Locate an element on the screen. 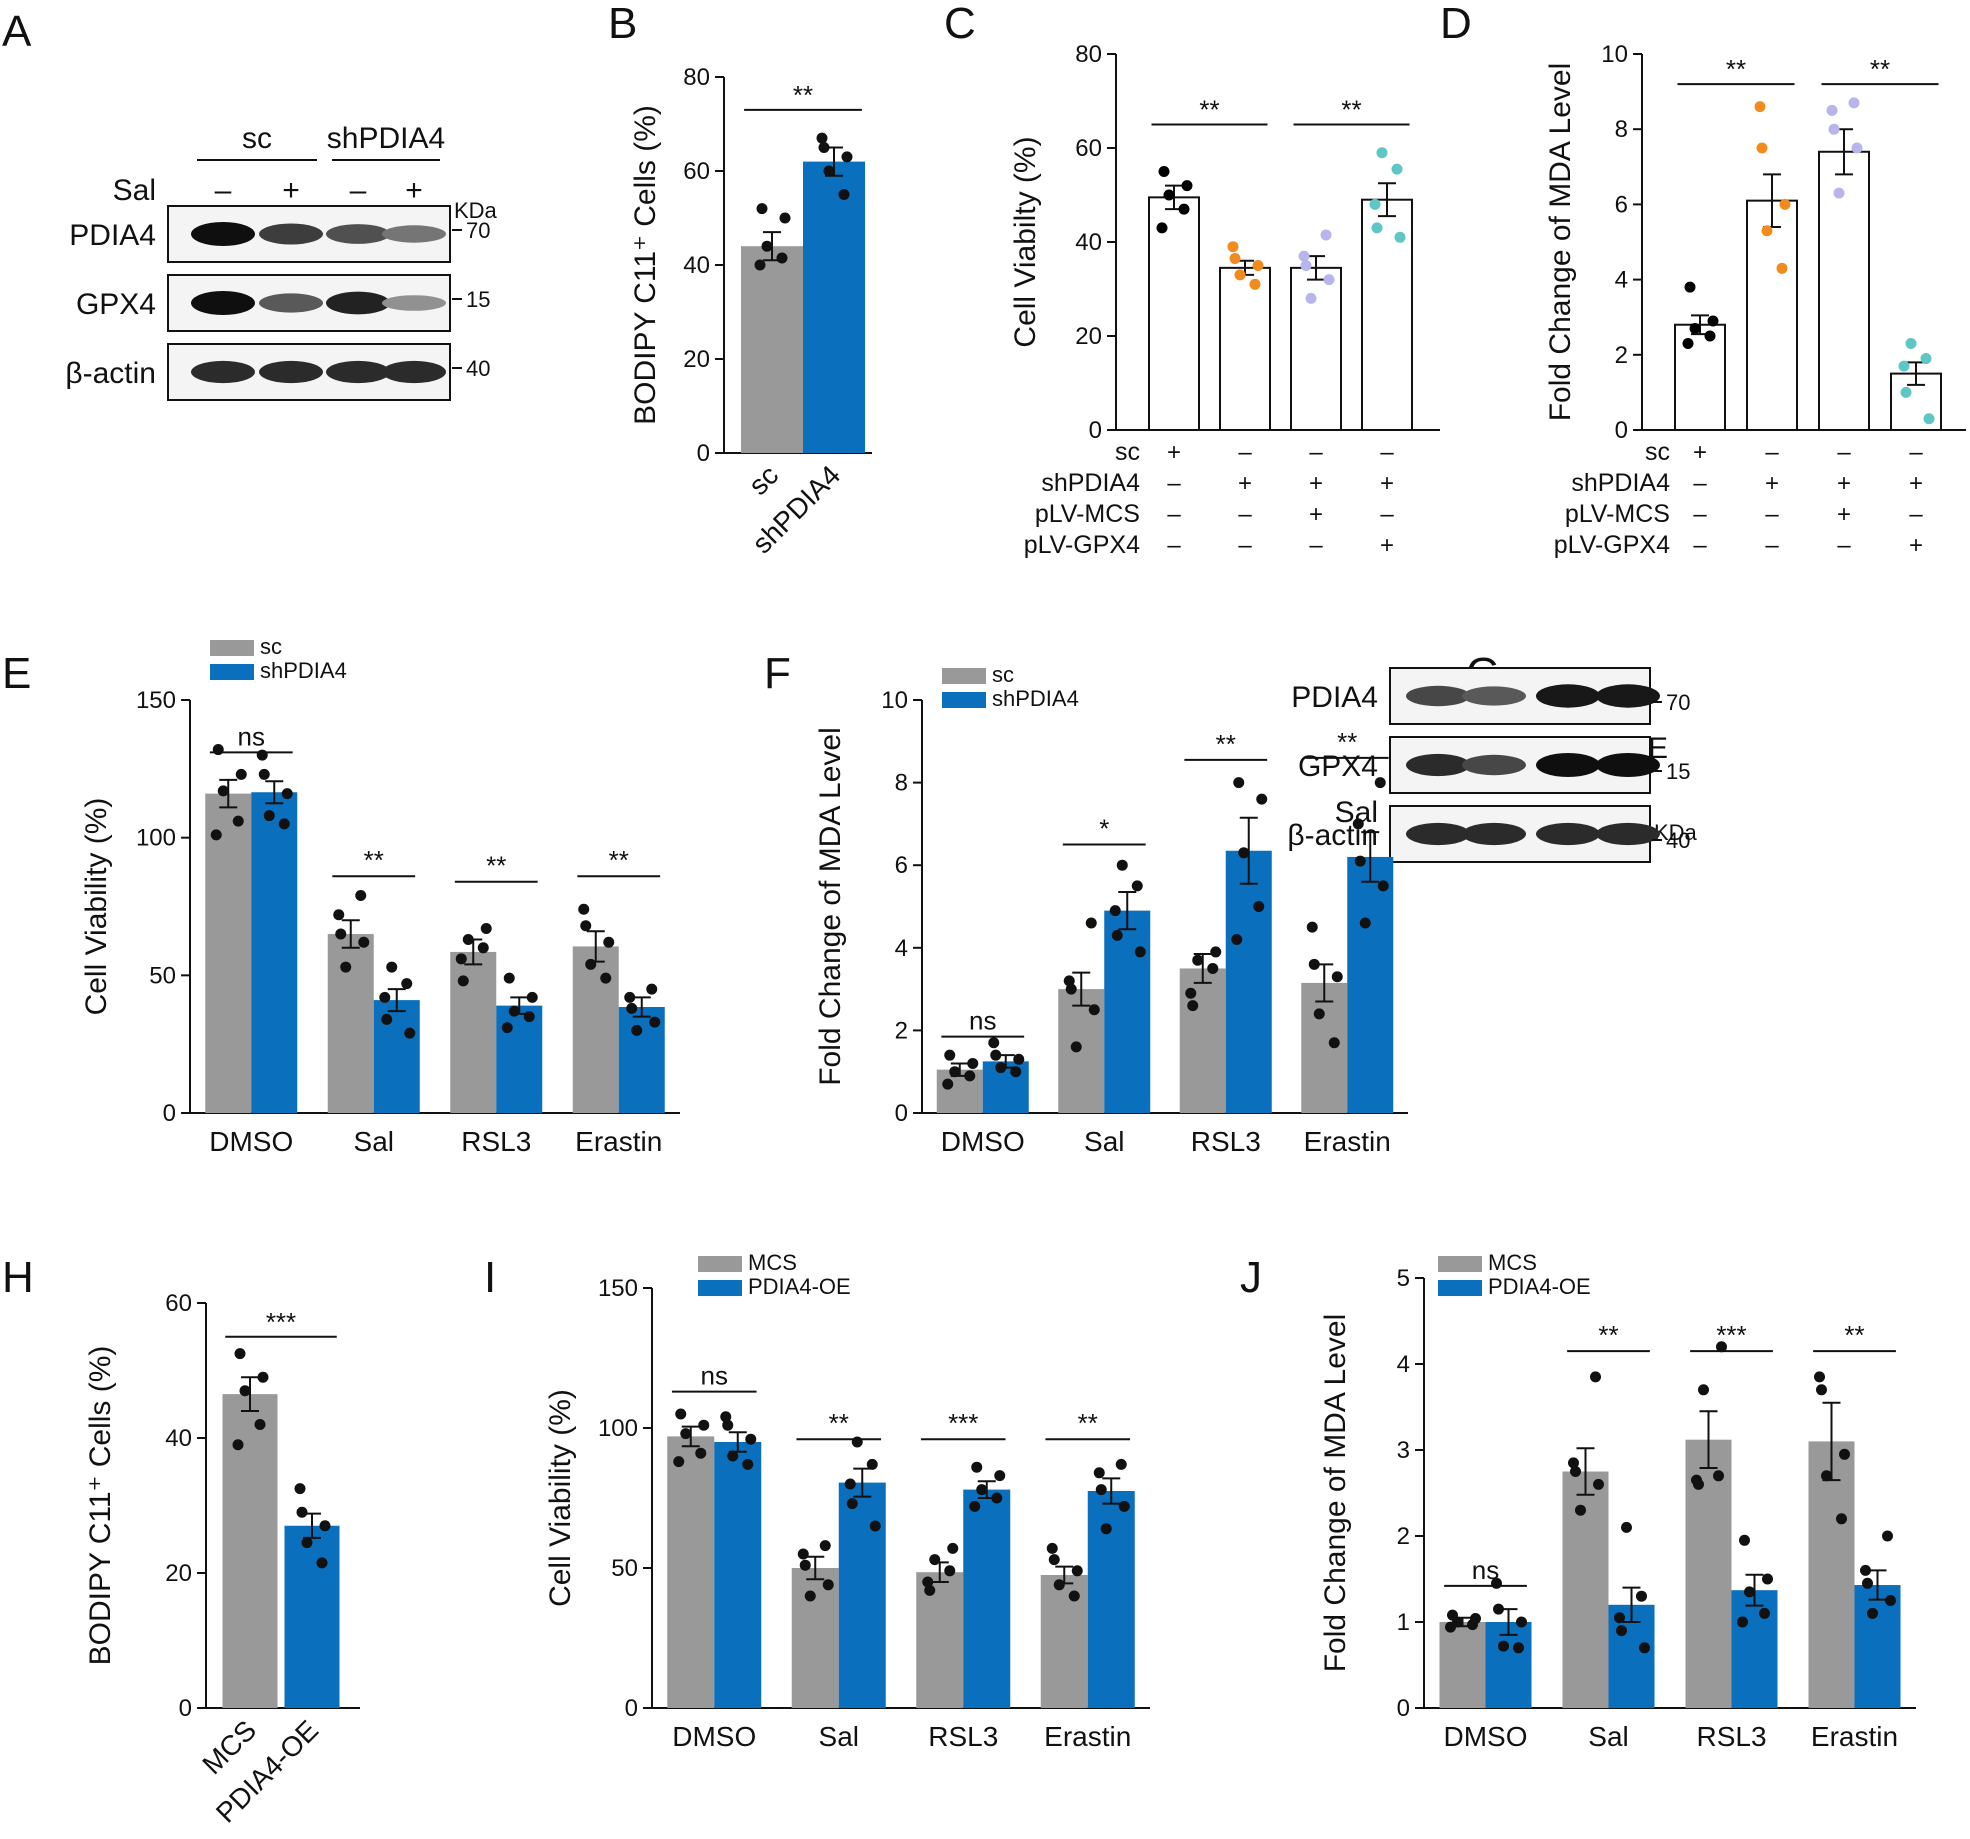  panel-label-e: E is located at coordinates (16, 673).